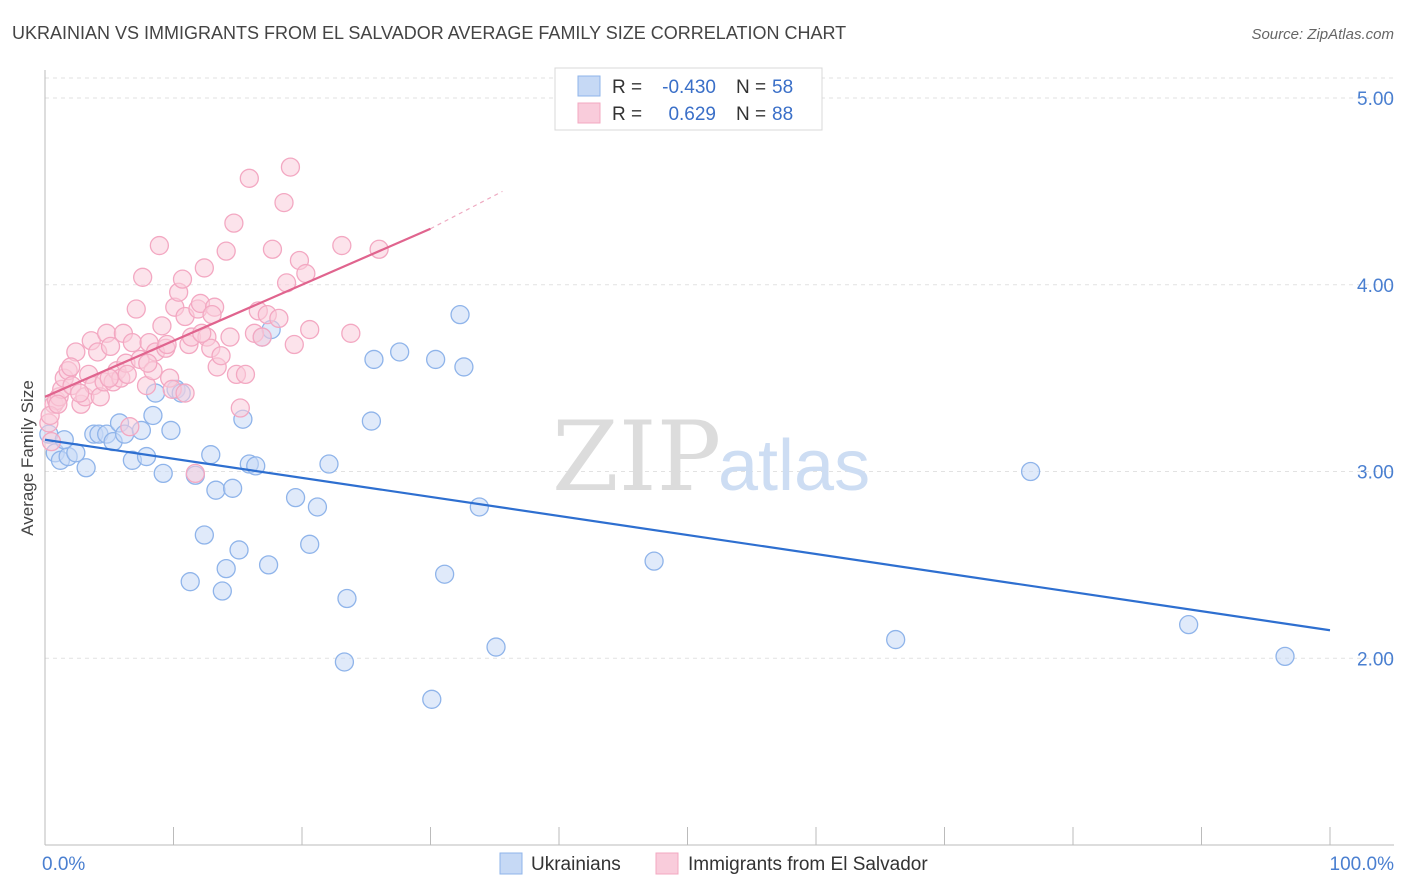 Image resolution: width=1406 pixels, height=892 pixels. Describe the element at coordinates (627, 87) in the screenshot. I see `stats-r-label-ukrainians: R =` at that location.